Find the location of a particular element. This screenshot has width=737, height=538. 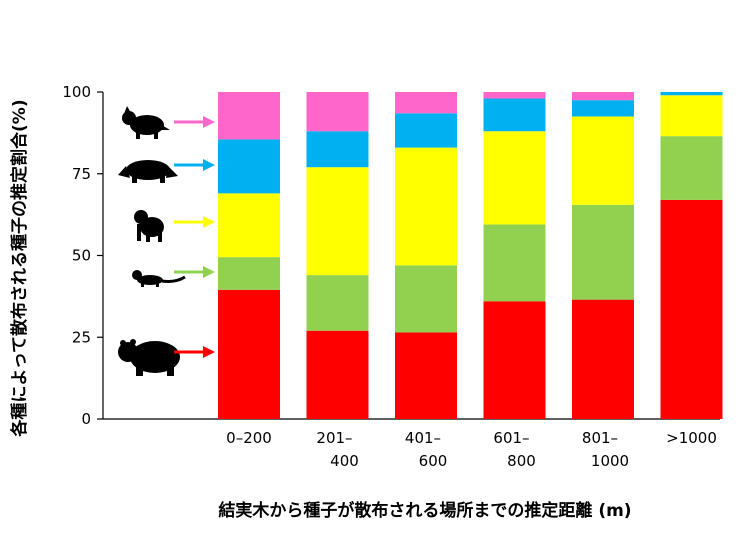

x-tick-label: 1000 is located at coordinates (610, 461).